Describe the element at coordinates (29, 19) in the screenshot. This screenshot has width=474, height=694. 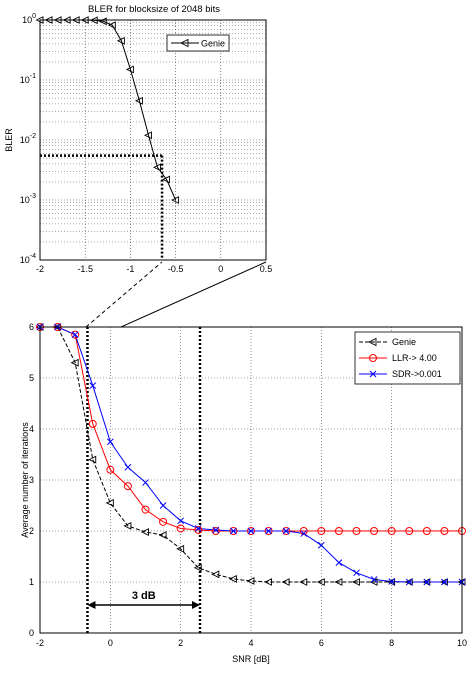
I see `bler-y-tick-label: 10⁰` at that location.